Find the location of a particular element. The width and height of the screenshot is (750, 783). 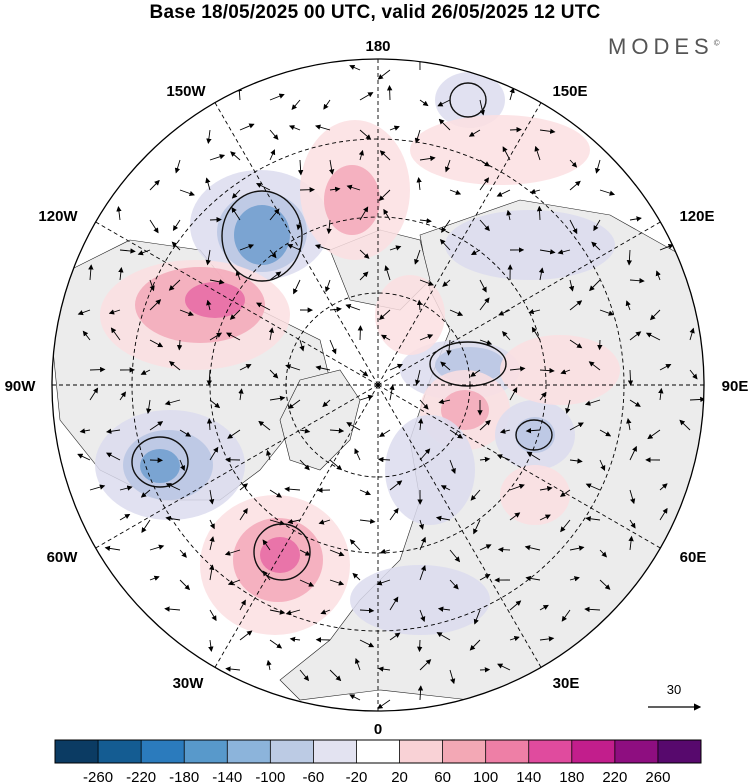

colorbar-tick-label: 60 is located at coordinates (442, 776).